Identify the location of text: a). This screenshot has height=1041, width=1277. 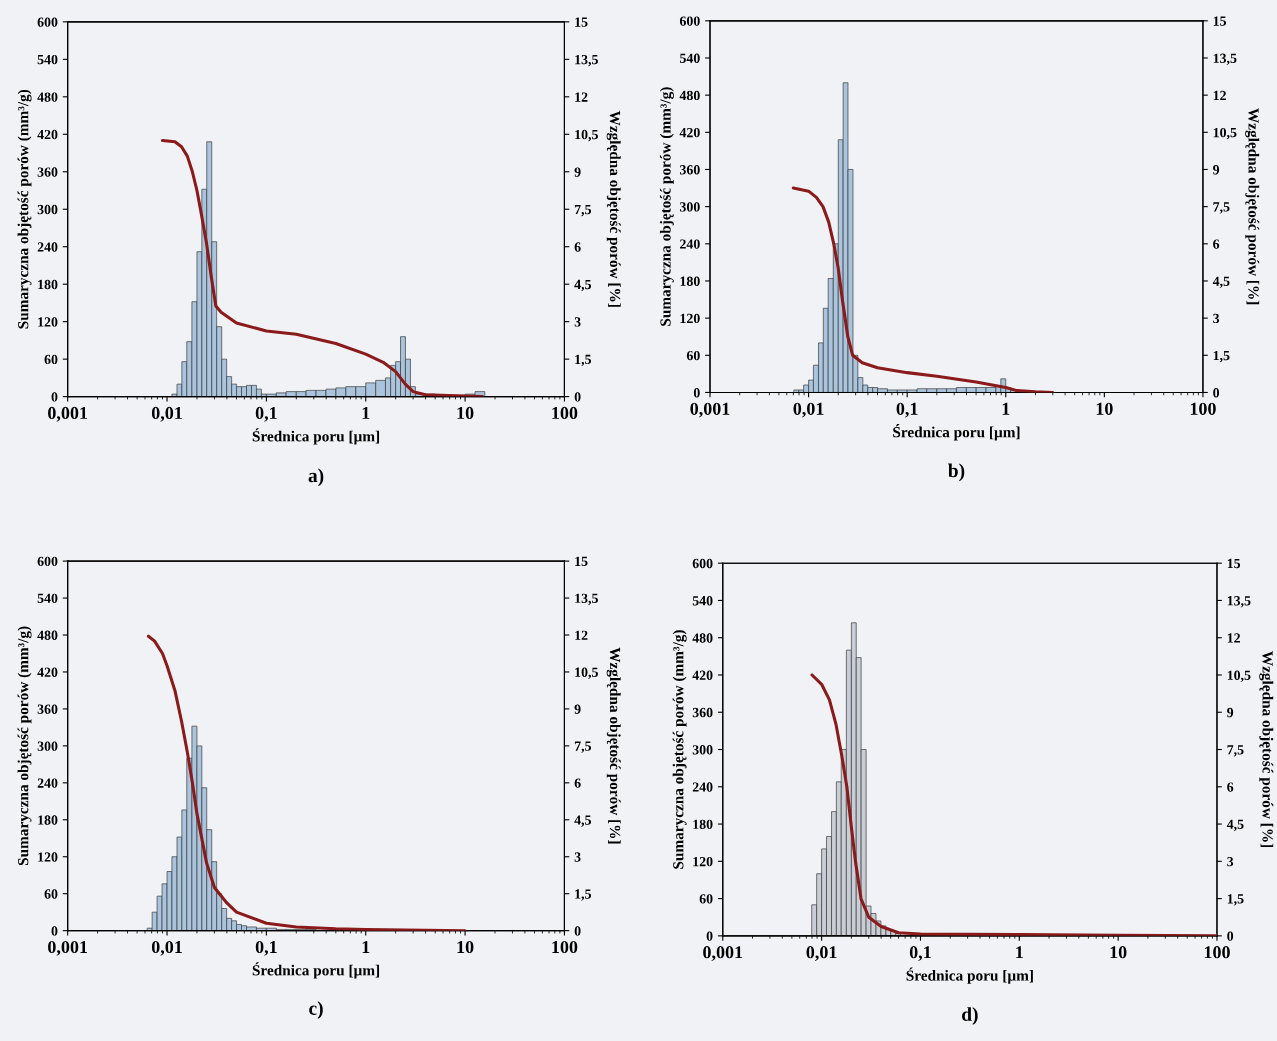
(316, 477).